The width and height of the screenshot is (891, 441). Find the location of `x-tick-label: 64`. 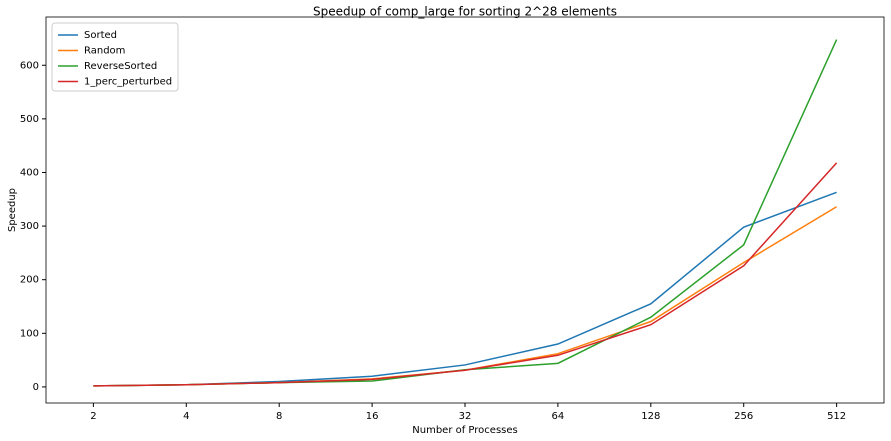

x-tick-label: 64 is located at coordinates (558, 416).